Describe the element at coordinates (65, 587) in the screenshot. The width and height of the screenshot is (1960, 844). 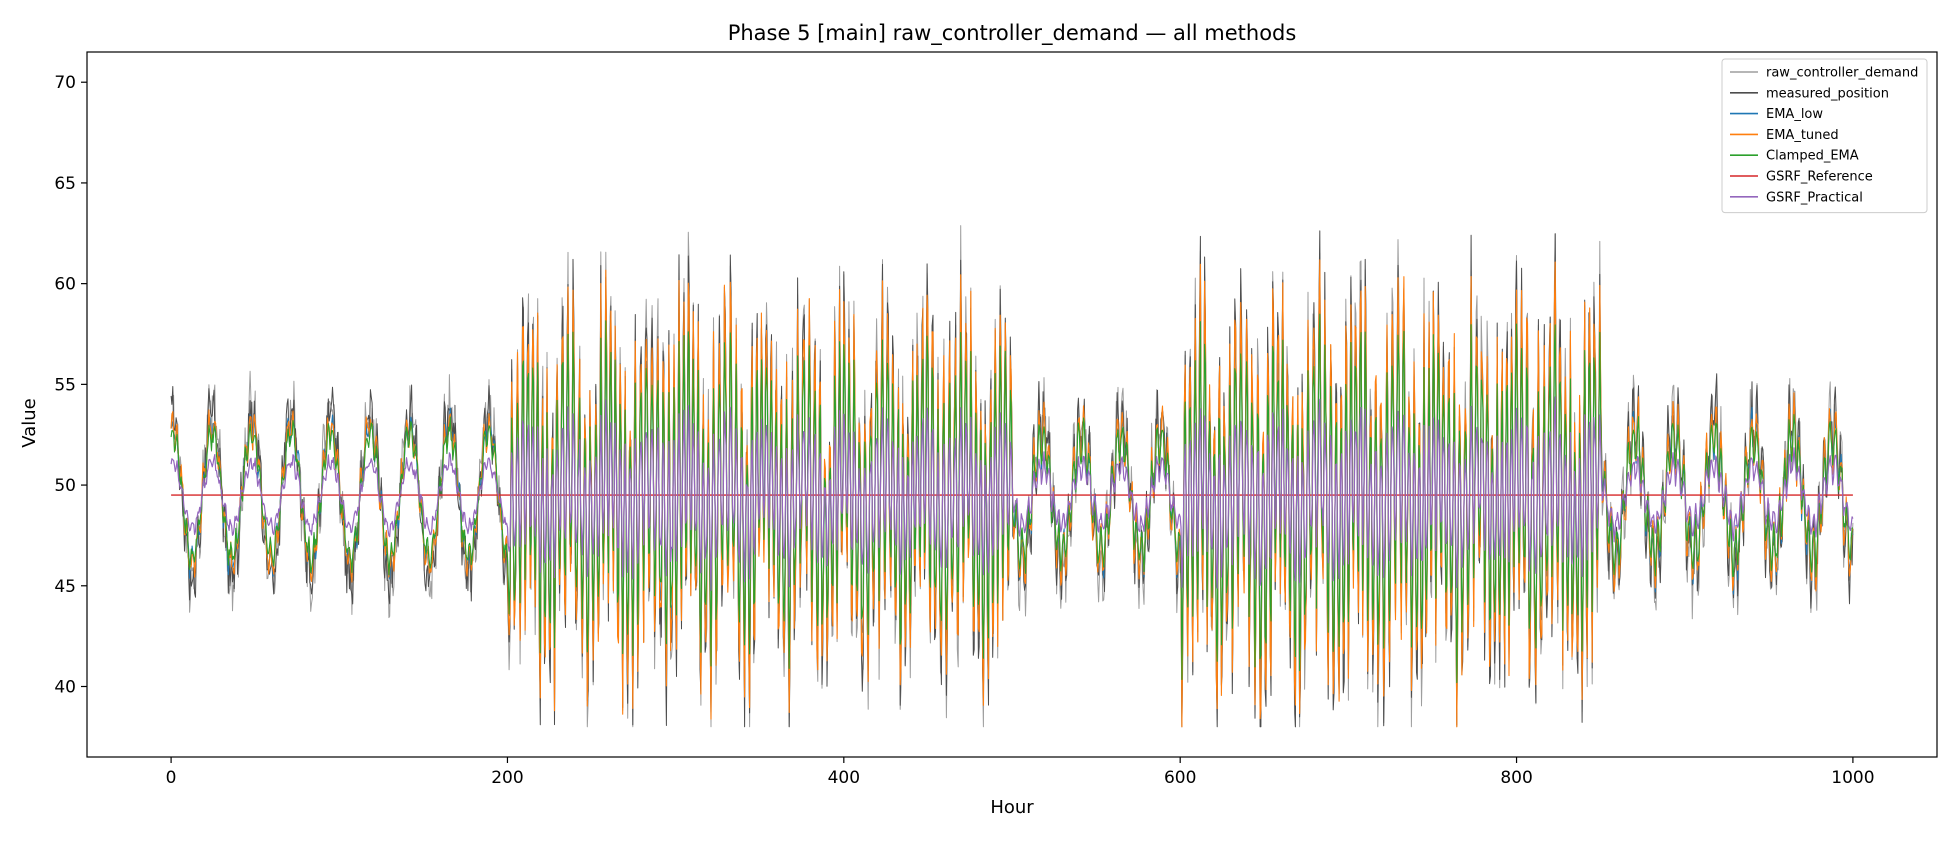
I see `y-tick-label: 45` at that location.